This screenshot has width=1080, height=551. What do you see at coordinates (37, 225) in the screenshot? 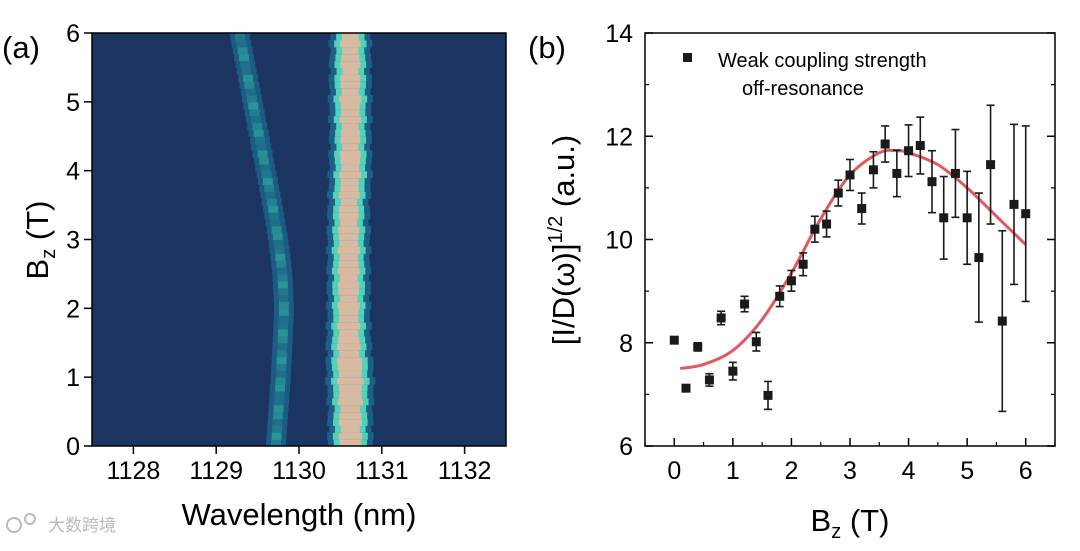
I see `heatmap-y-label-unit: (T)` at bounding box center [37, 225].